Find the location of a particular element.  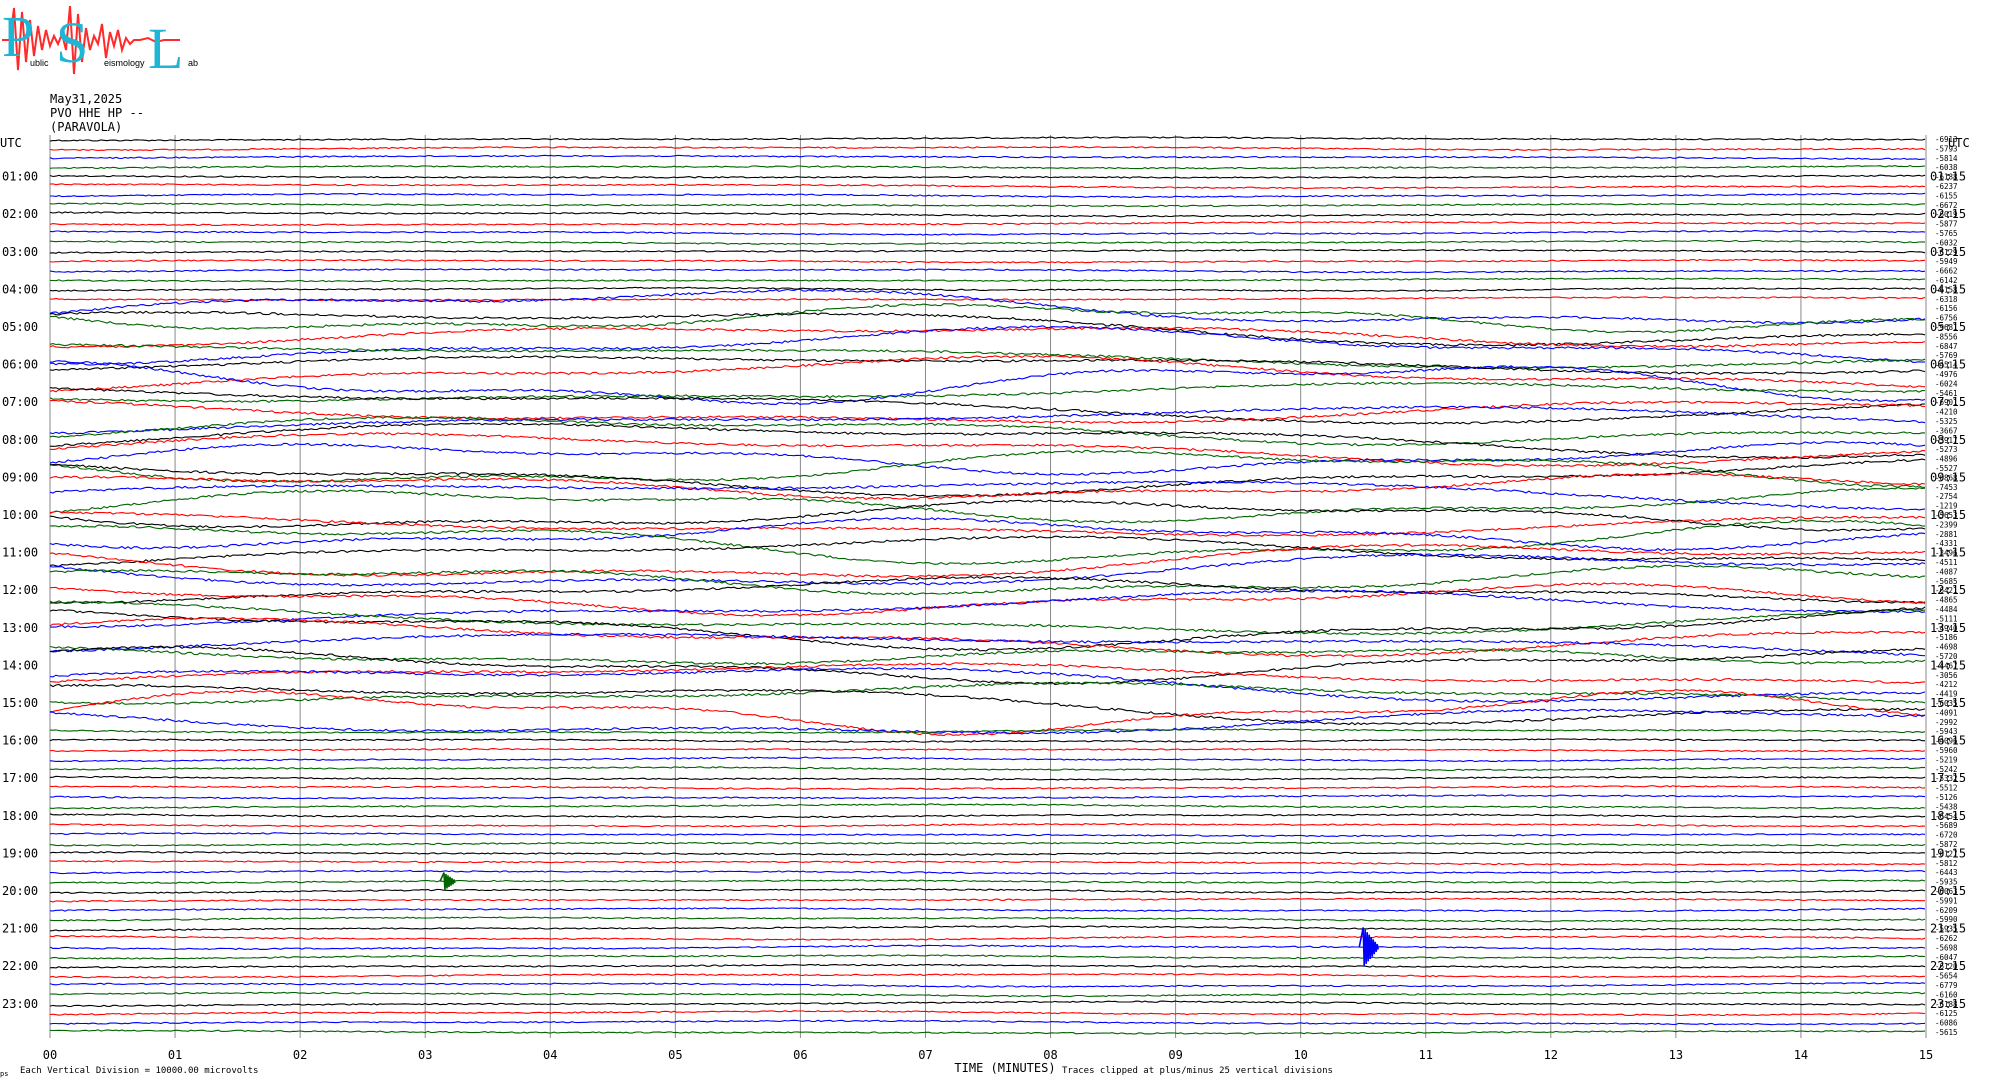

x-axis-title: TIME (MINUTES) is located at coordinates (1004, 1068).